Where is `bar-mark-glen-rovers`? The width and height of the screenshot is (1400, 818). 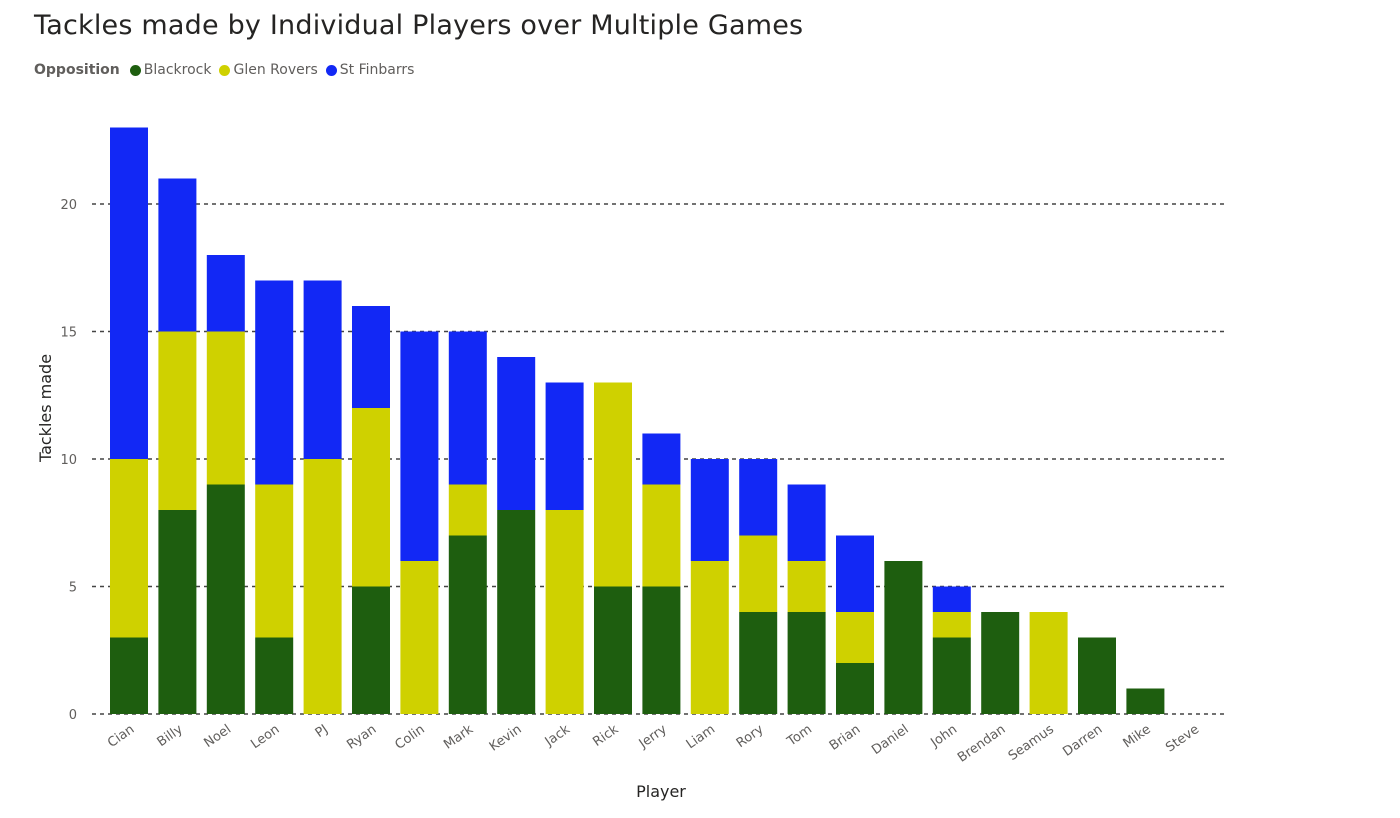
bar-mark-glen-rovers is located at coordinates (467, 510).